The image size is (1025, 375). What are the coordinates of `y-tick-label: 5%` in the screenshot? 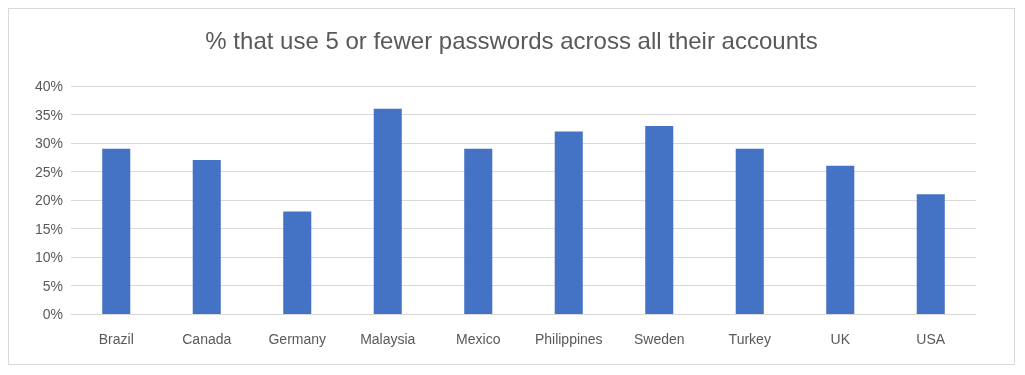 It's located at (52, 285).